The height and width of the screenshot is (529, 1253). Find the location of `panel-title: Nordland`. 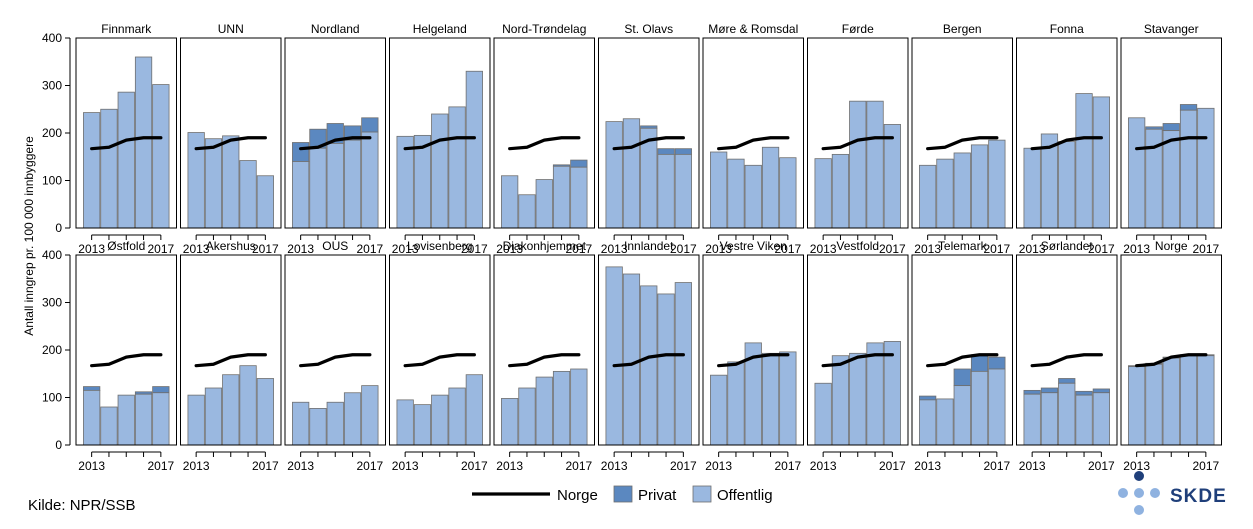

panel-title: Nordland is located at coordinates (335, 29).